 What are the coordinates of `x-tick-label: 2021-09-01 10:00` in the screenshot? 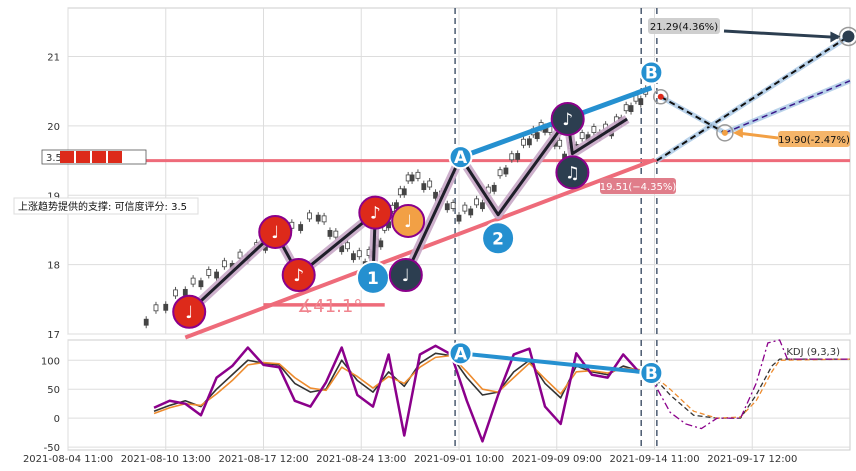 It's located at (459, 459).